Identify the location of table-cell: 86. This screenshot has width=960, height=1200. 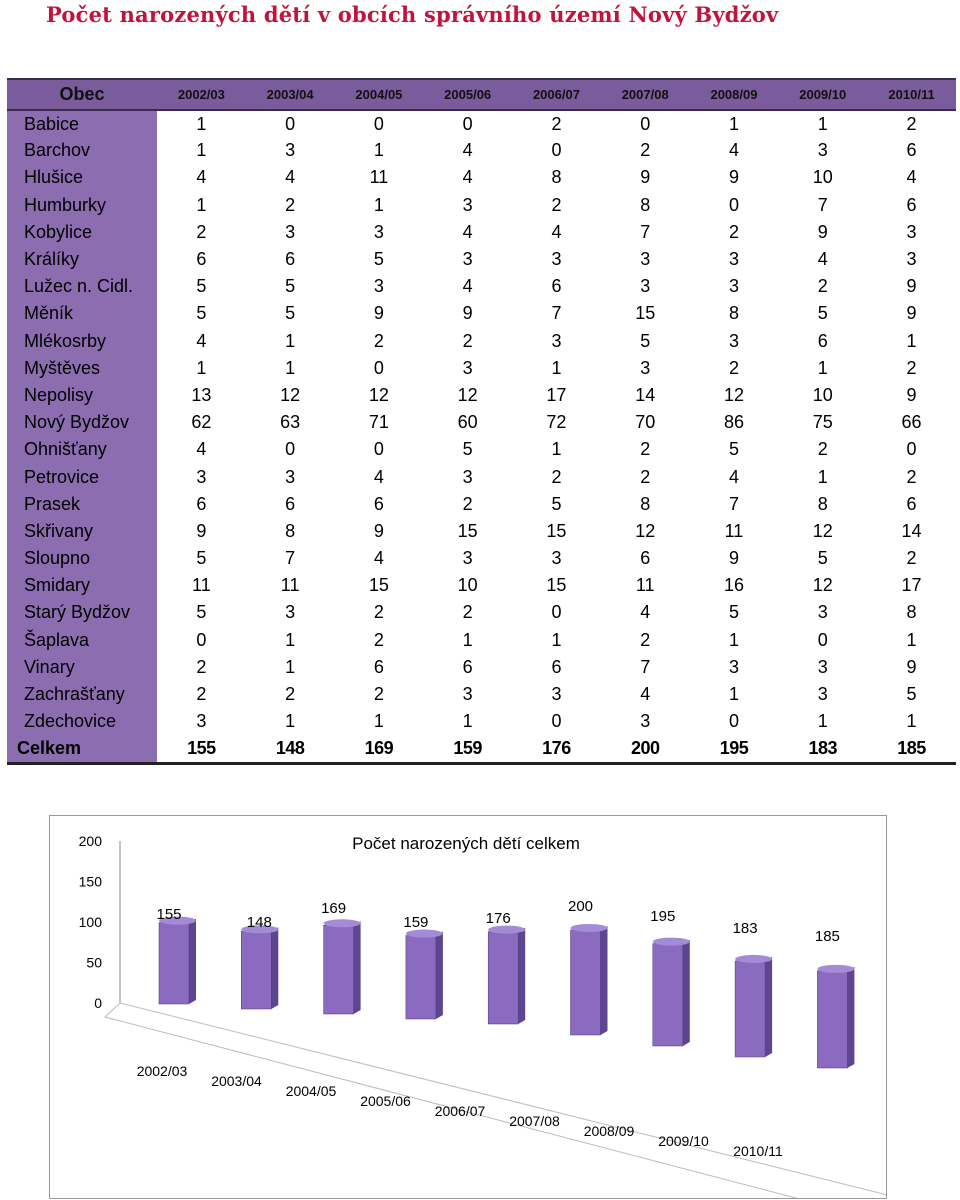
(733, 422).